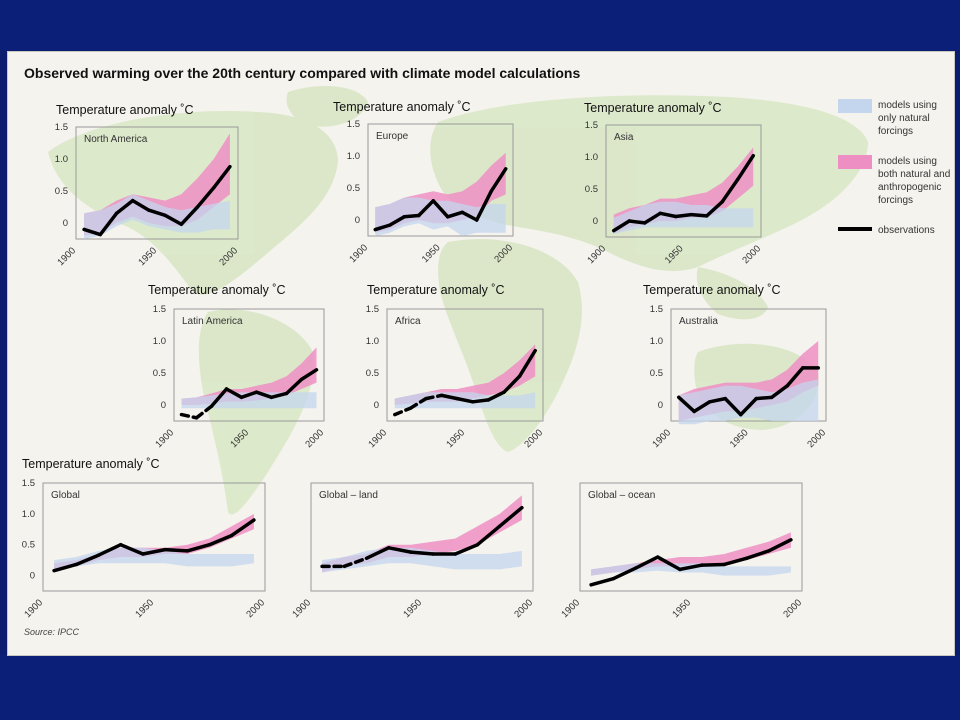 Image resolution: width=960 pixels, height=720 pixels. I want to click on source-note: Source: IPCC, so click(52, 632).